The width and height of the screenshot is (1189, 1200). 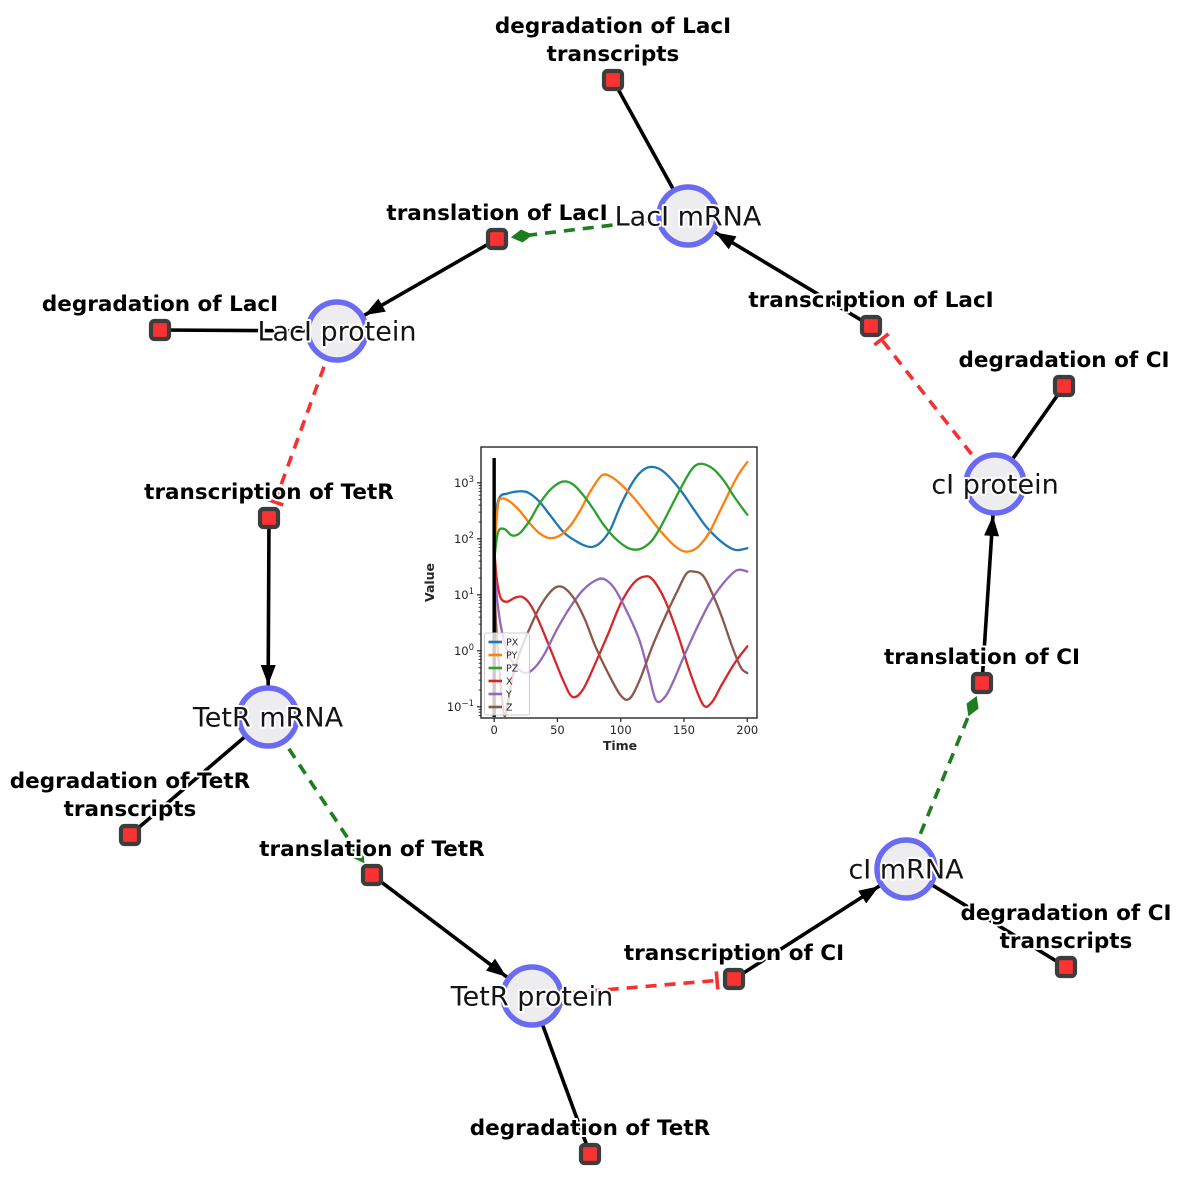 I want to click on edge-modifier-ci-mrna-to-translation-ci, so click(x=941, y=782).